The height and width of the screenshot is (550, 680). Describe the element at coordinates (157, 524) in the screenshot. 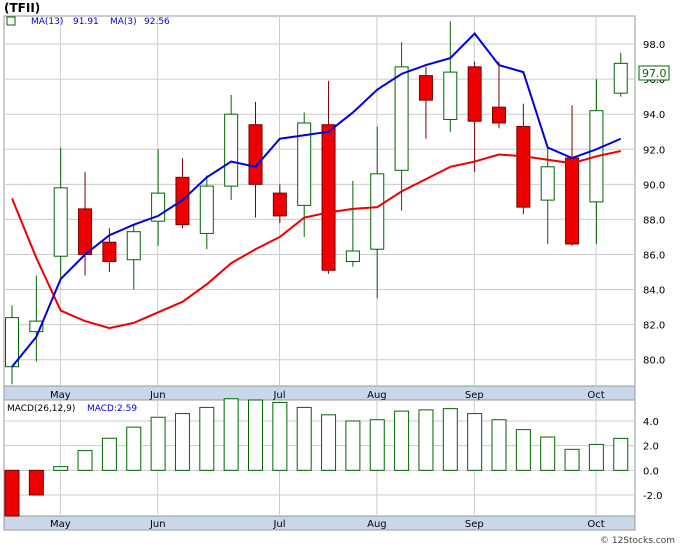

I see `macd-x-tick-label: Jun` at that location.